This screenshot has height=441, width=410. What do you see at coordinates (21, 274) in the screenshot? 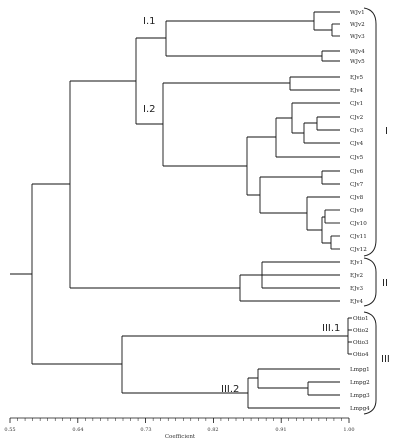
I see `node-root` at bounding box center [21, 274].